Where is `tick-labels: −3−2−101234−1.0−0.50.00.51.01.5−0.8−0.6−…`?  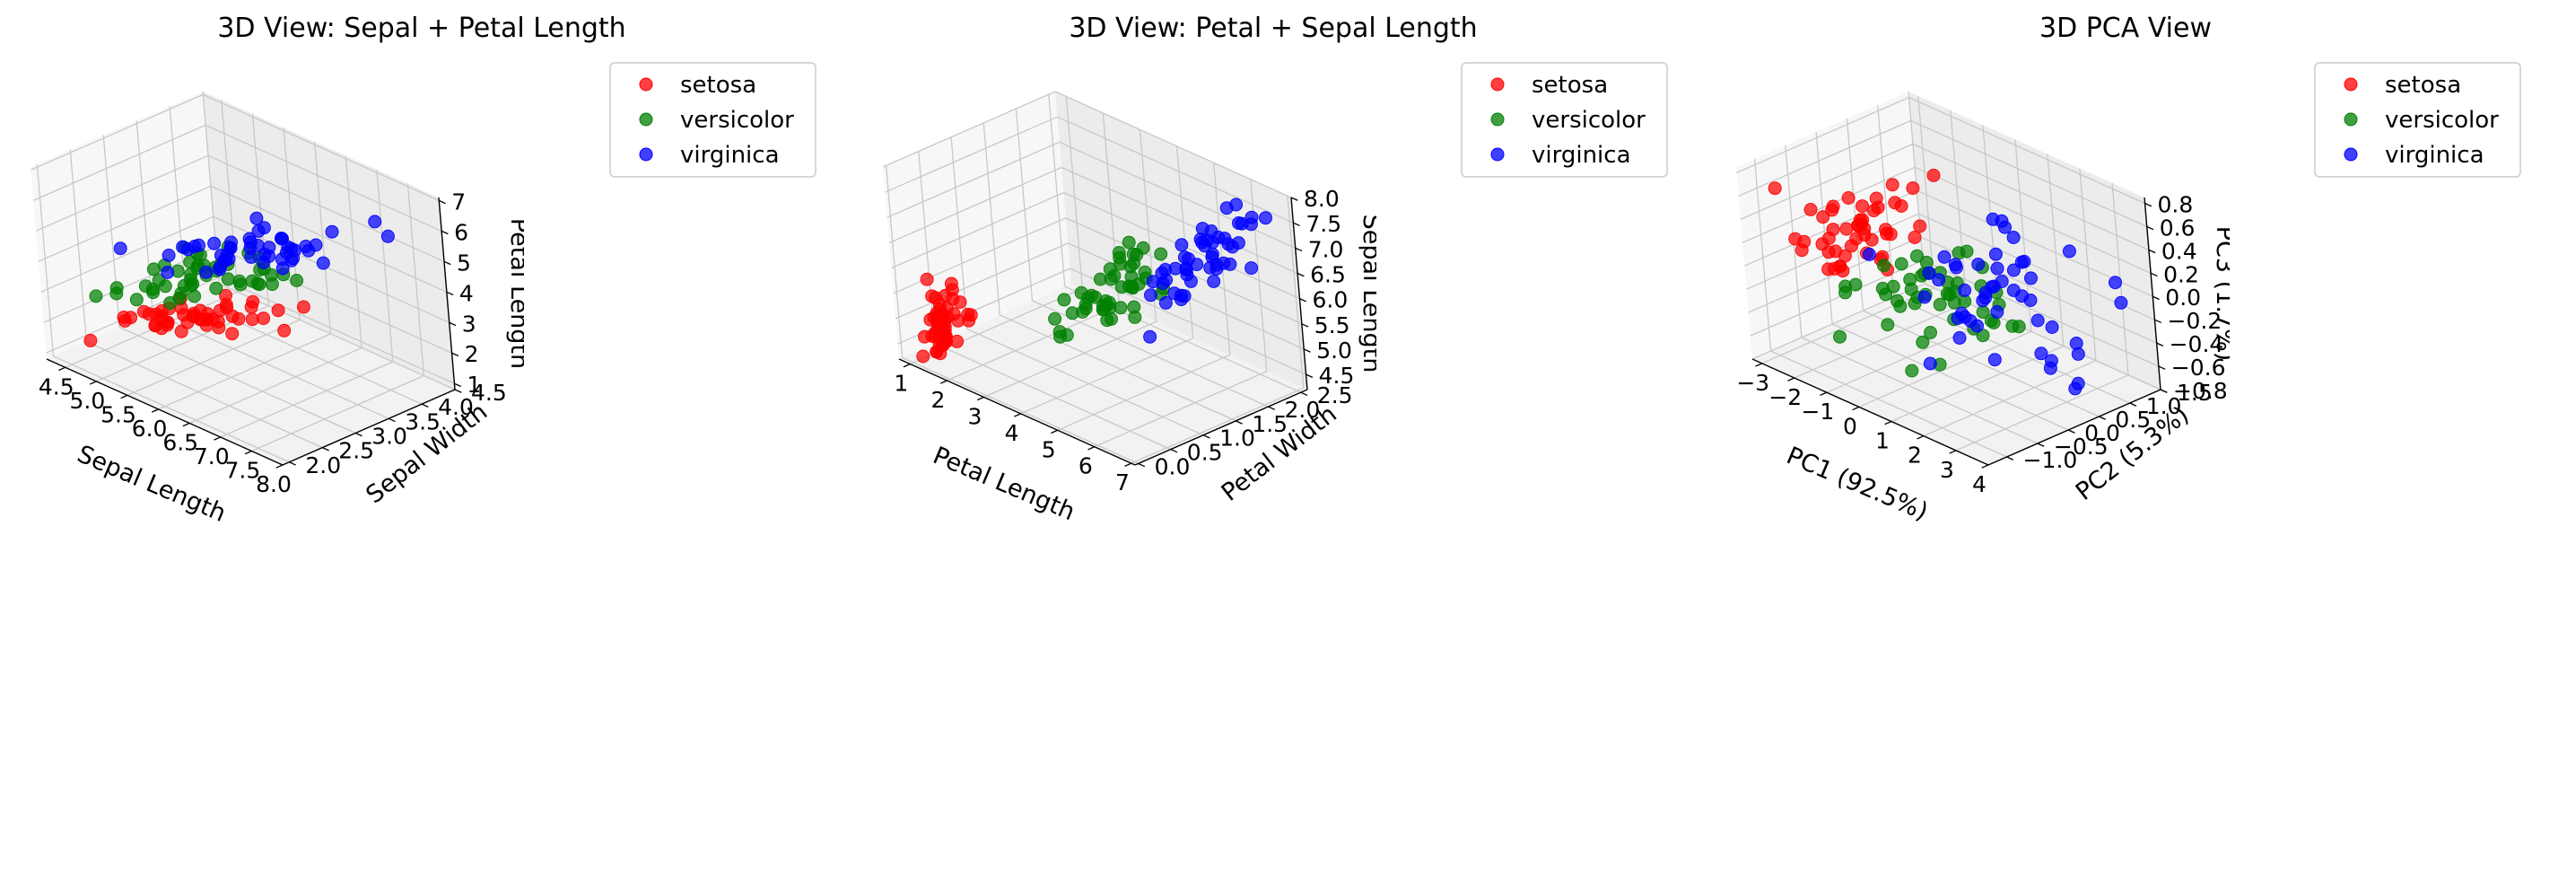 tick-labels: −3−2−101234−1.0−0.50.00.51.01.5−0.8−0.6−… is located at coordinates (1981, 345).